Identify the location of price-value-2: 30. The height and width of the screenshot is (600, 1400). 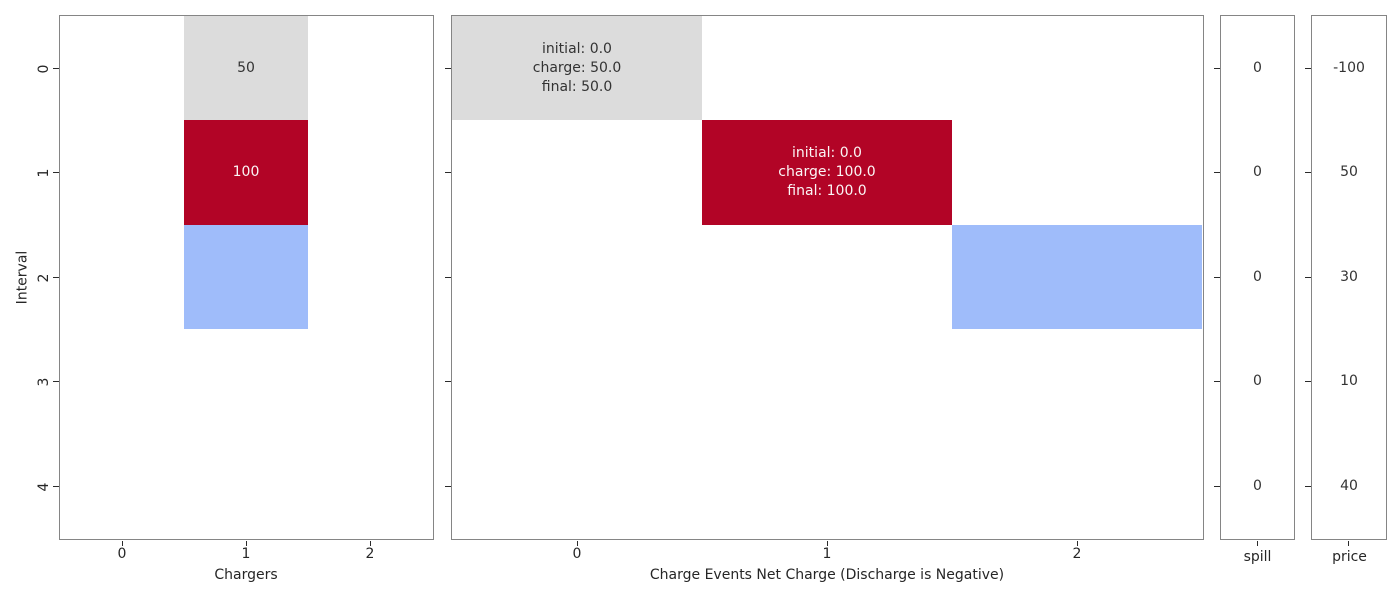
(1349, 277).